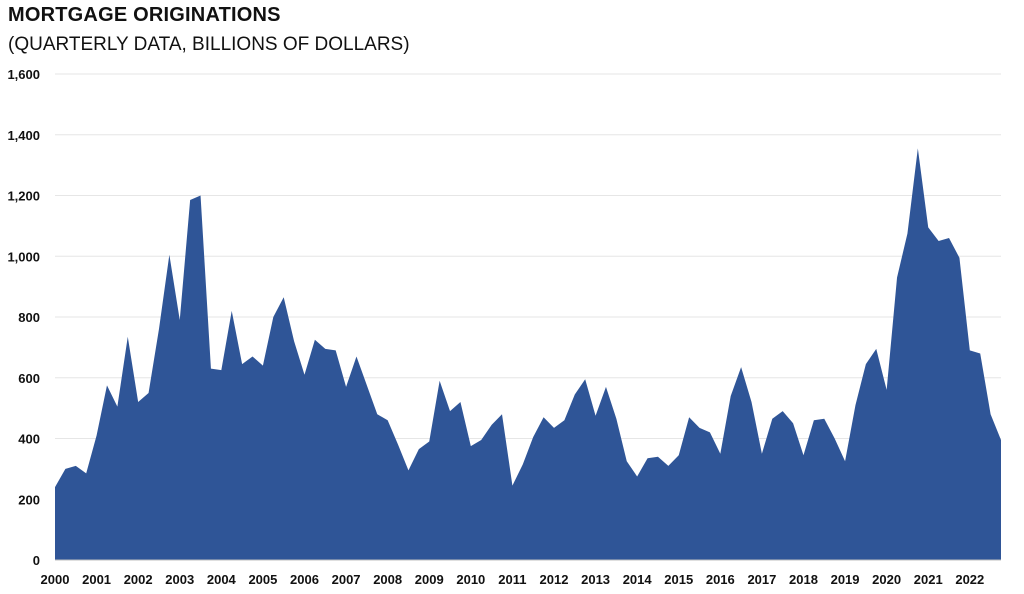  What do you see at coordinates (761, 579) in the screenshot?
I see `x-tick-label: 2017` at bounding box center [761, 579].